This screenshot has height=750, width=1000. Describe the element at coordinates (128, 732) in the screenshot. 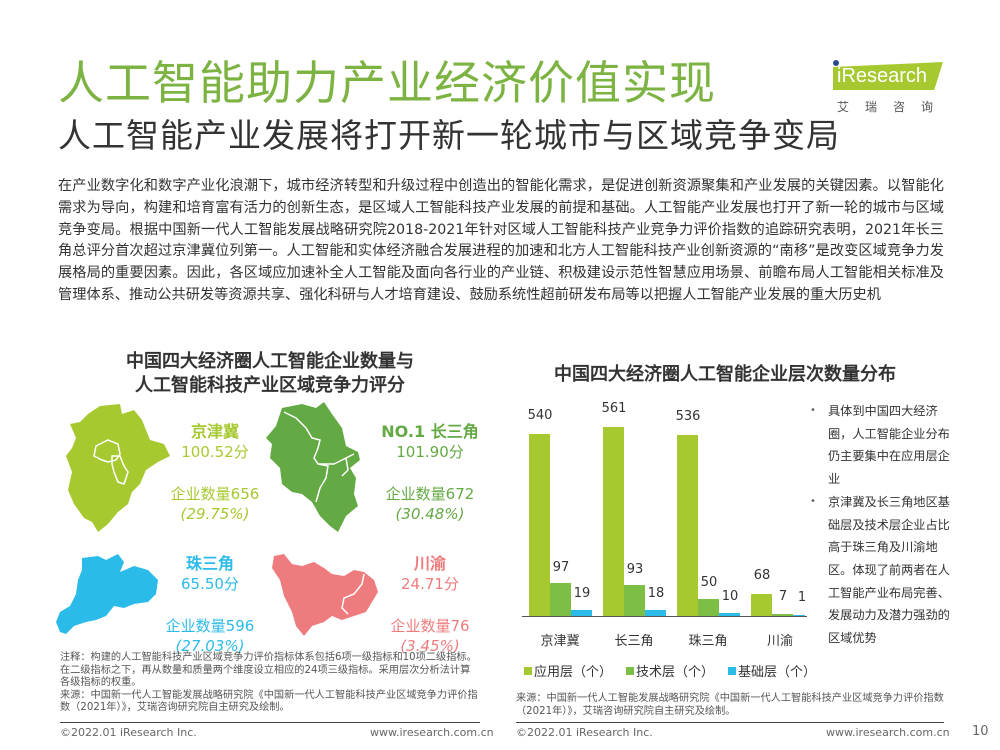

I see `footer-copyright-left: ©2022.01 iResearch Inc.` at that location.